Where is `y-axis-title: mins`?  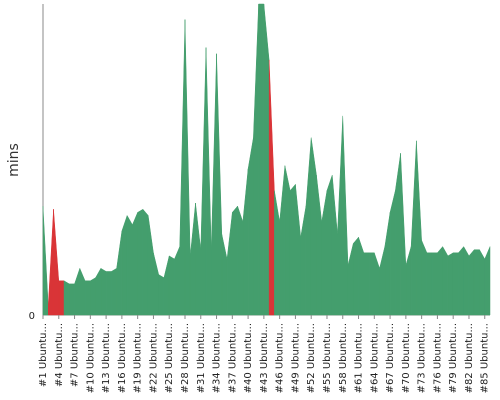
y-axis-title: mins is located at coordinates (14, 160).